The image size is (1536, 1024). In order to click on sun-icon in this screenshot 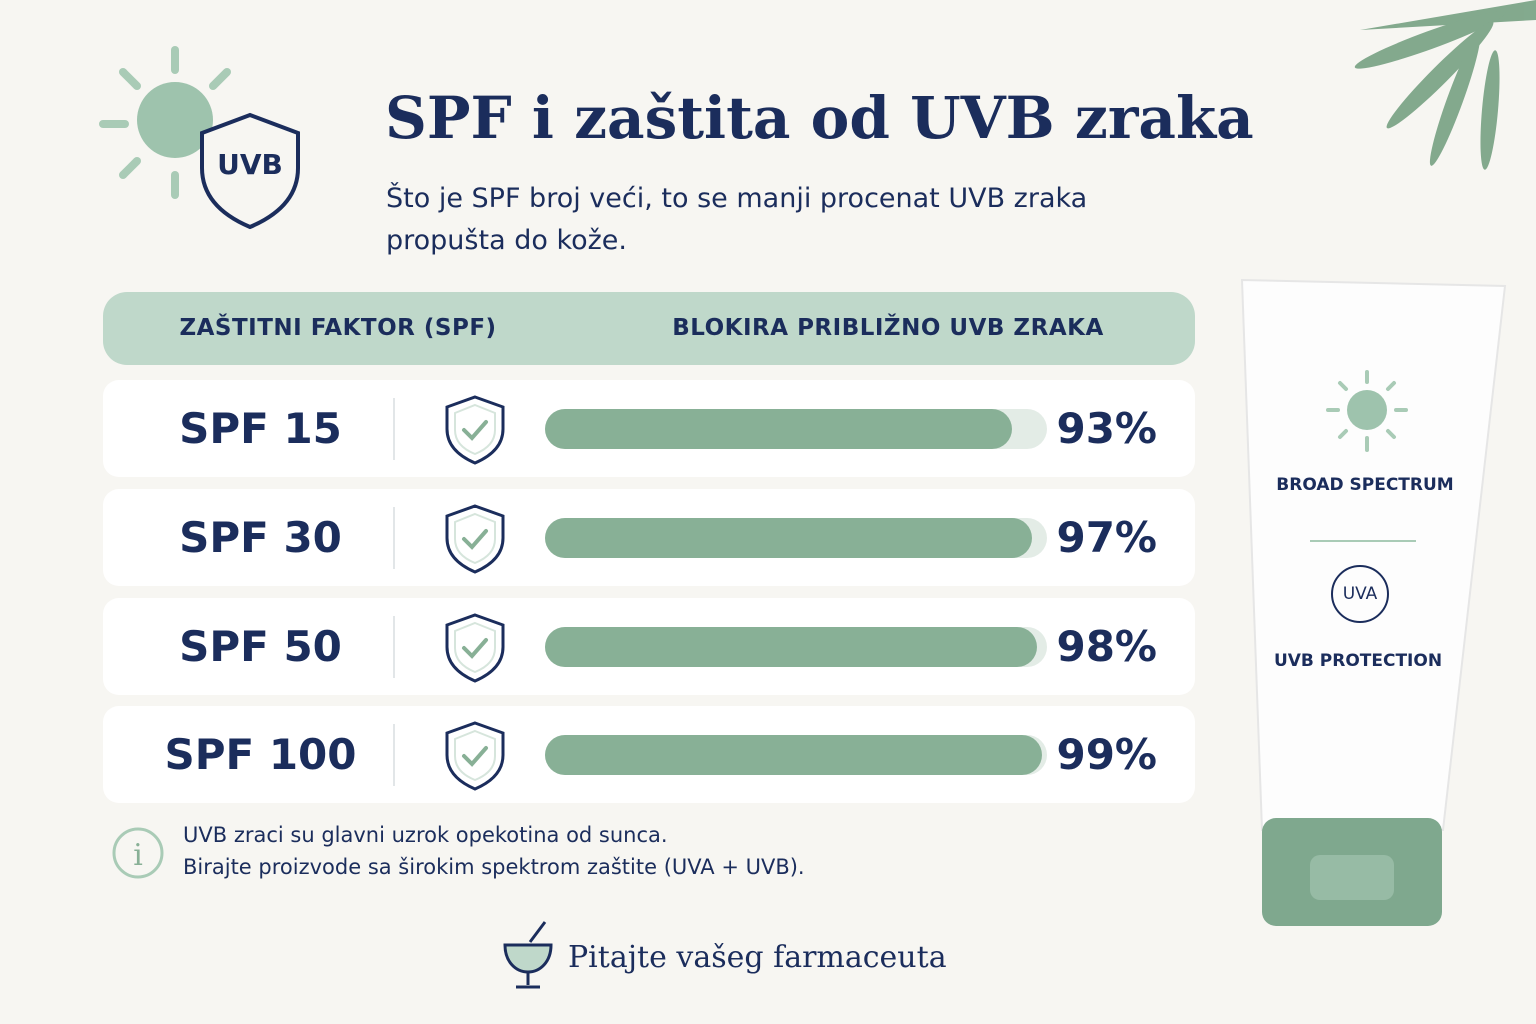, I will do `click(165, 122)`.